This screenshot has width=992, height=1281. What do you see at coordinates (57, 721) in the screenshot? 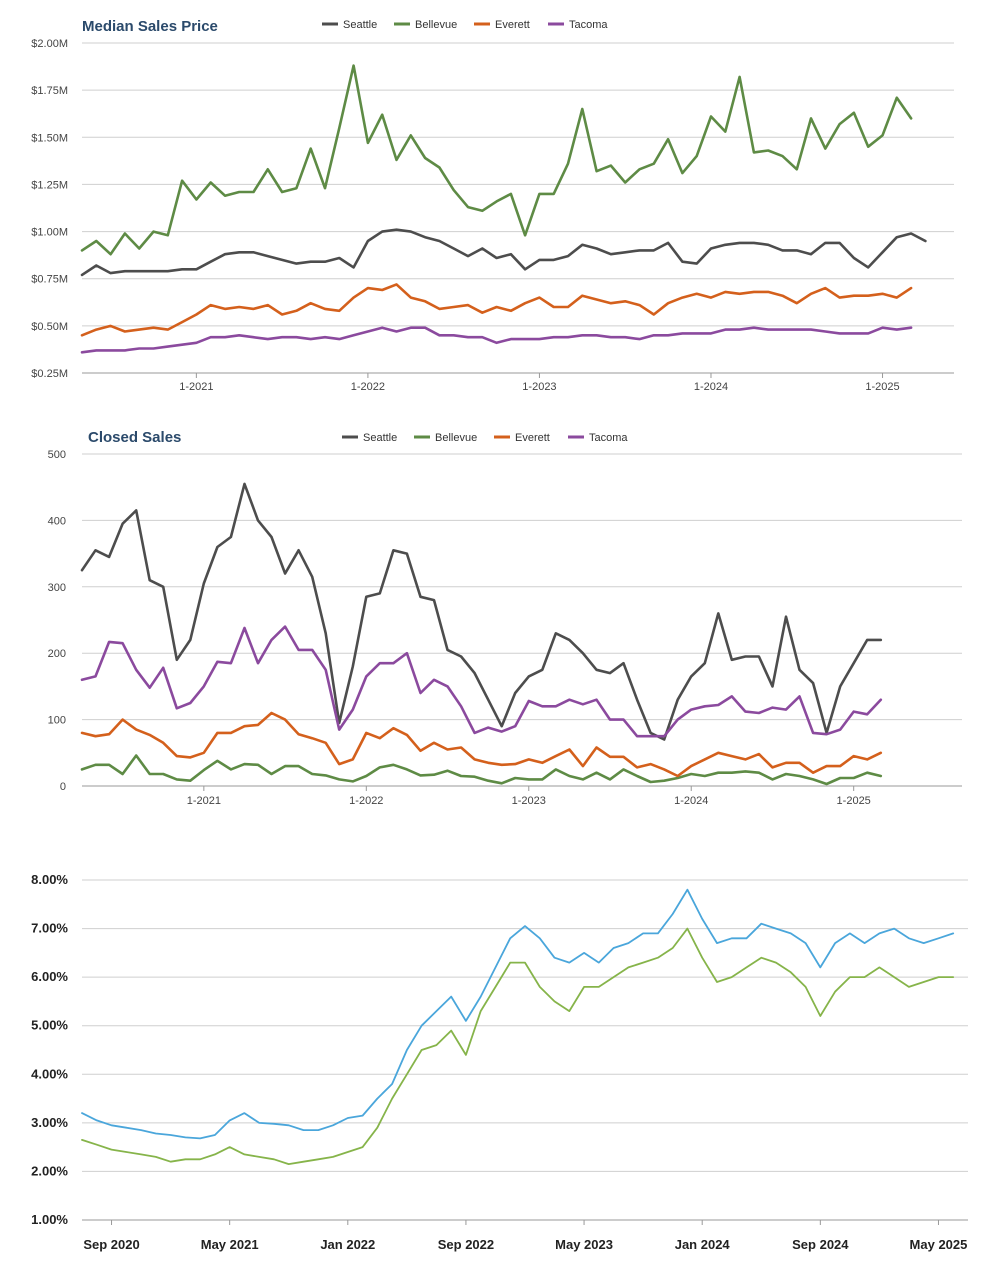
I see `y-tick-label: 100` at bounding box center [57, 721].